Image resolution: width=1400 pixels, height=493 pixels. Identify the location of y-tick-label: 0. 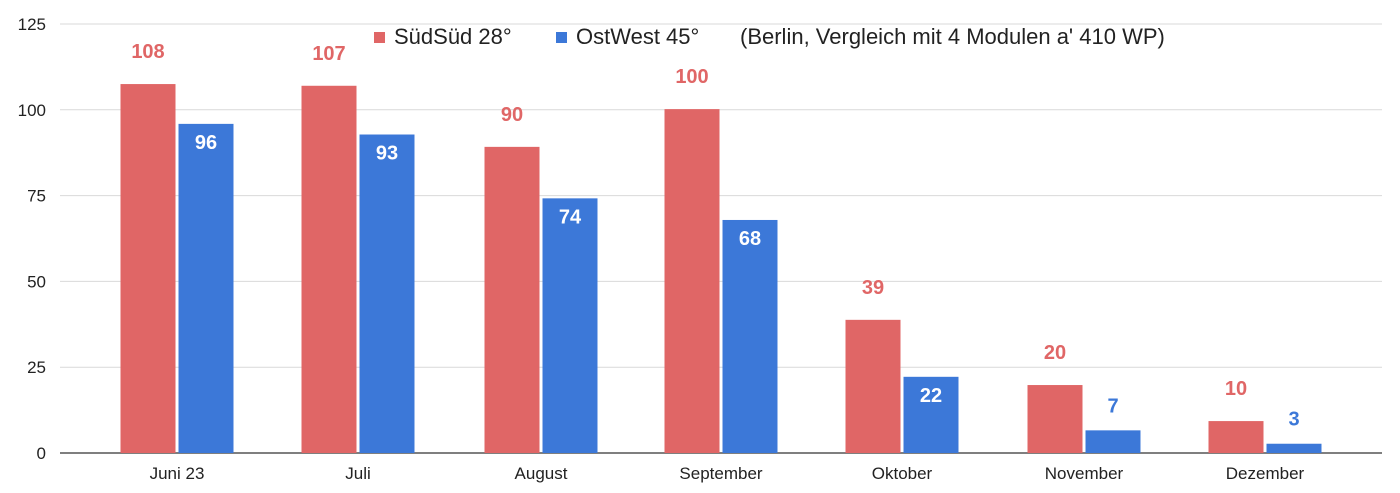
(41, 453).